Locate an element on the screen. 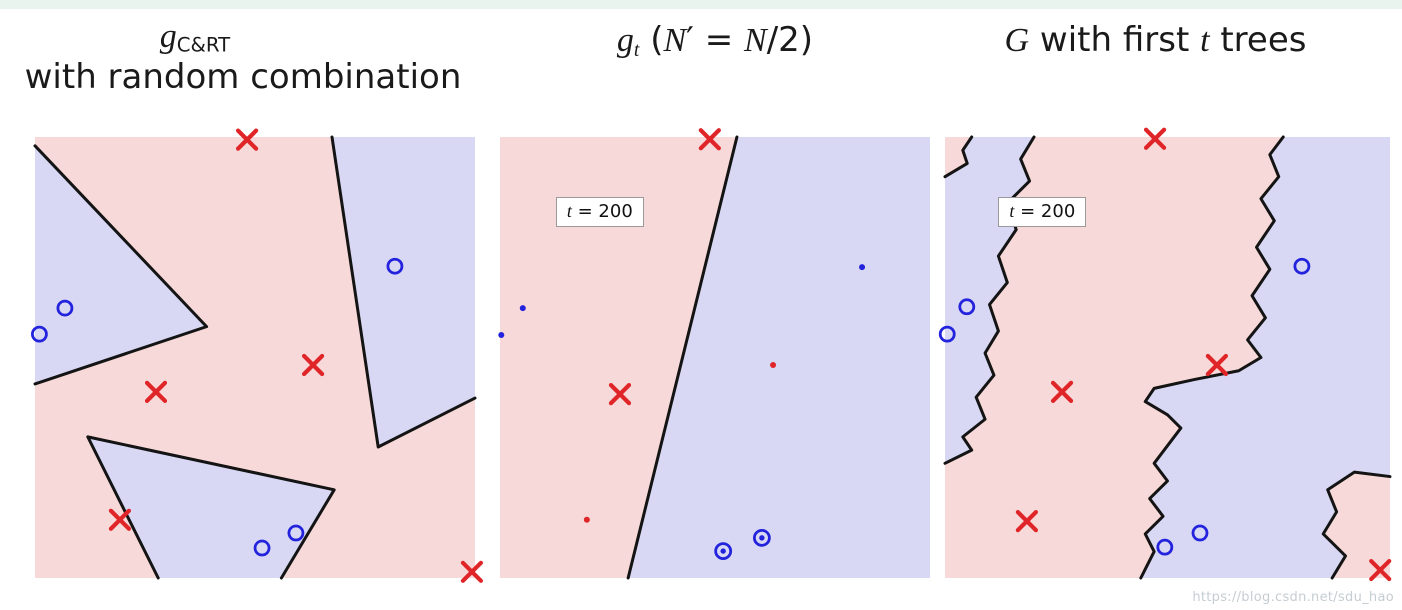  panel-title-cart-random-combination: gC&RT with random combination is located at coordinates (243, 57).